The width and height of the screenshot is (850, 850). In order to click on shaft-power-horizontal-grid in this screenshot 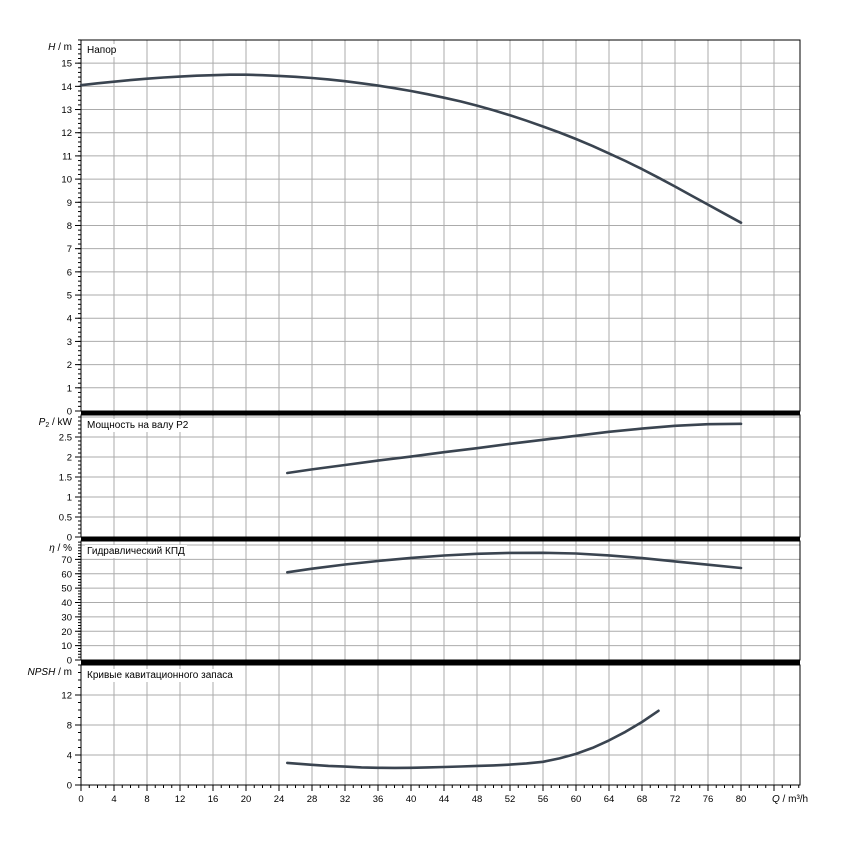, I will do `click(440, 467)`.